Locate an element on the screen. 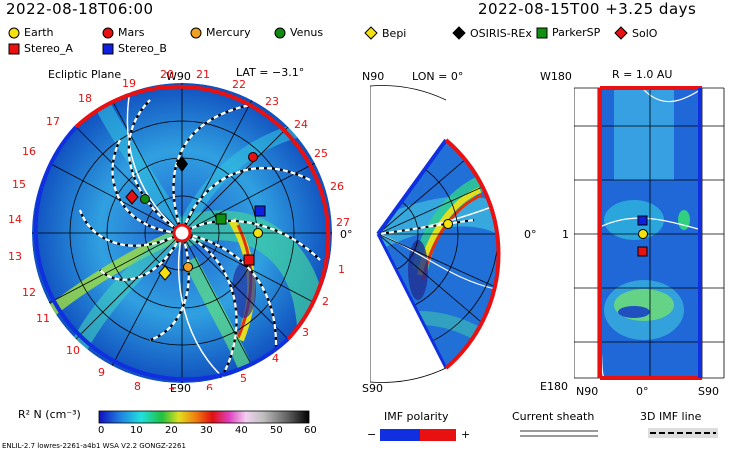 The image size is (730, 450). legend-label: Stereo_B is located at coordinates (142, 48).